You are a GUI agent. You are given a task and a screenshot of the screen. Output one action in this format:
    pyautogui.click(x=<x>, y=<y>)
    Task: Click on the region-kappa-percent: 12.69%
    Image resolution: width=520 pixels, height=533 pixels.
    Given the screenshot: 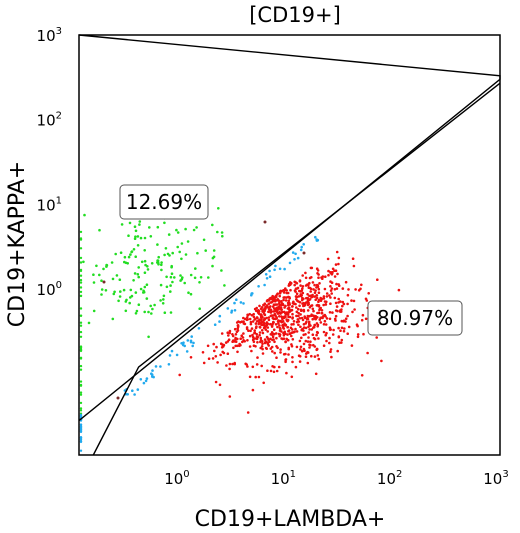 What is the action you would take?
    pyautogui.click(x=164, y=202)
    